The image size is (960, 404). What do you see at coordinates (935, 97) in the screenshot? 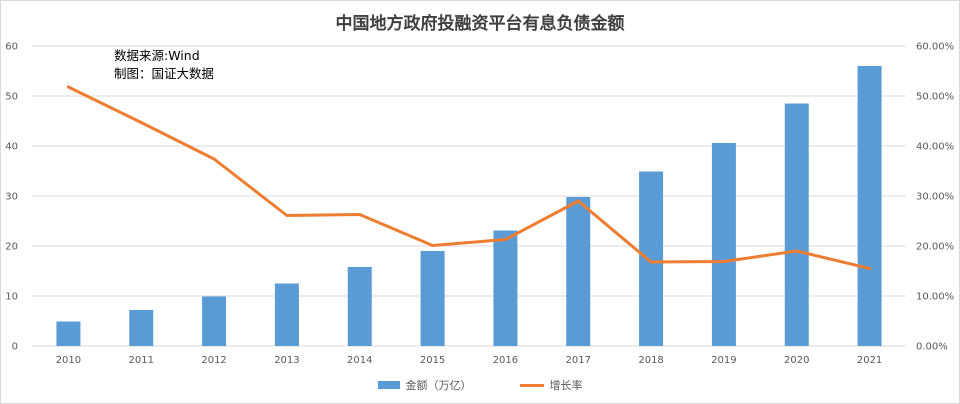
I see `y-right-tick-label: 50.00%` at bounding box center [935, 97].